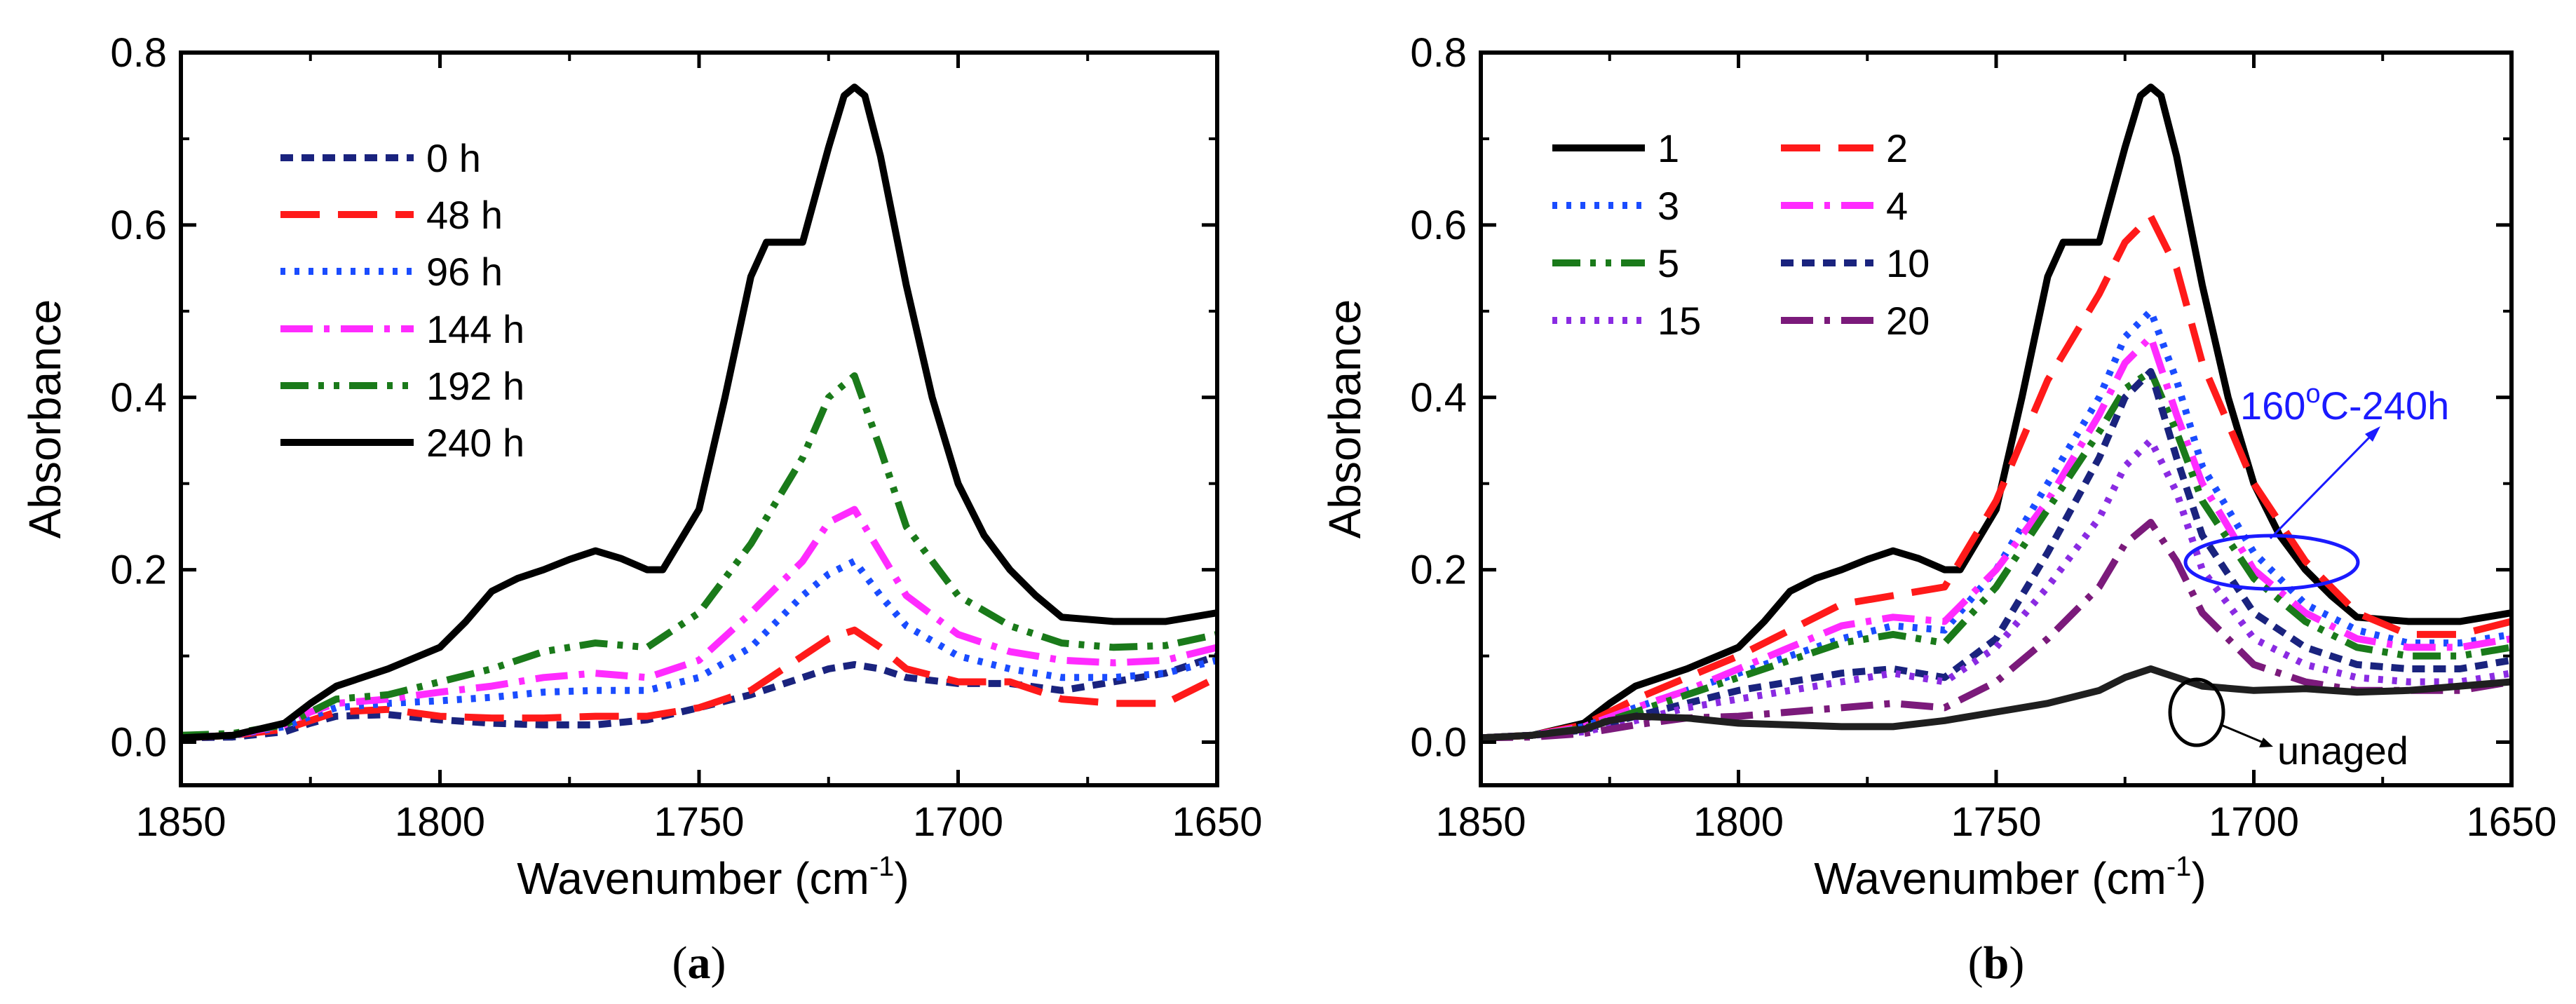 This screenshot has width=2576, height=1004. What do you see at coordinates (2385, 406) in the screenshot?
I see `aged-label-end: C-240h` at bounding box center [2385, 406].